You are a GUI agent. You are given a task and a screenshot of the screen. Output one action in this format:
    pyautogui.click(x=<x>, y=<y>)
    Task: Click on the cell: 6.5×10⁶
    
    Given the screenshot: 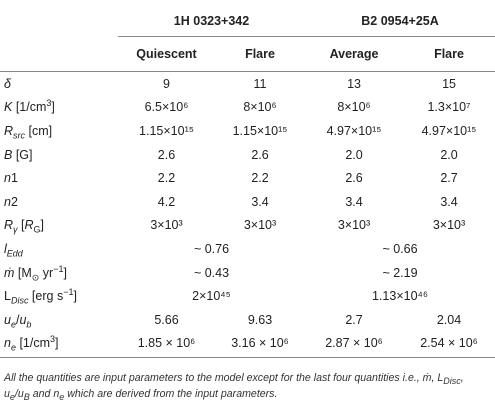 What is the action you would take?
    pyautogui.click(x=166, y=107)
    